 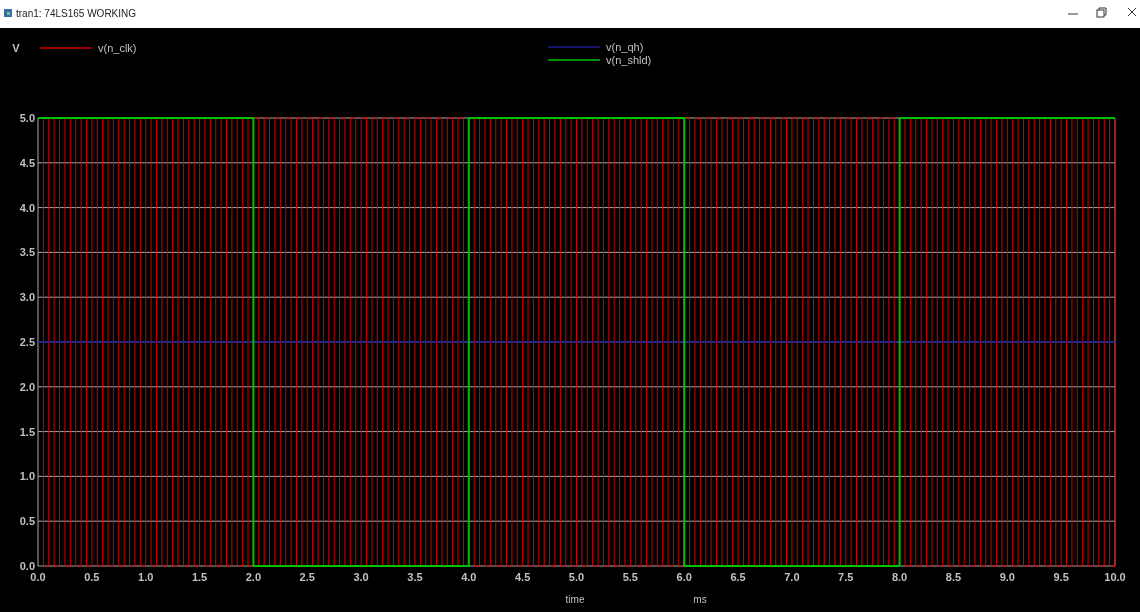 What do you see at coordinates (415, 577) in the screenshot?
I see `x-tick-label: 3.5` at bounding box center [415, 577].